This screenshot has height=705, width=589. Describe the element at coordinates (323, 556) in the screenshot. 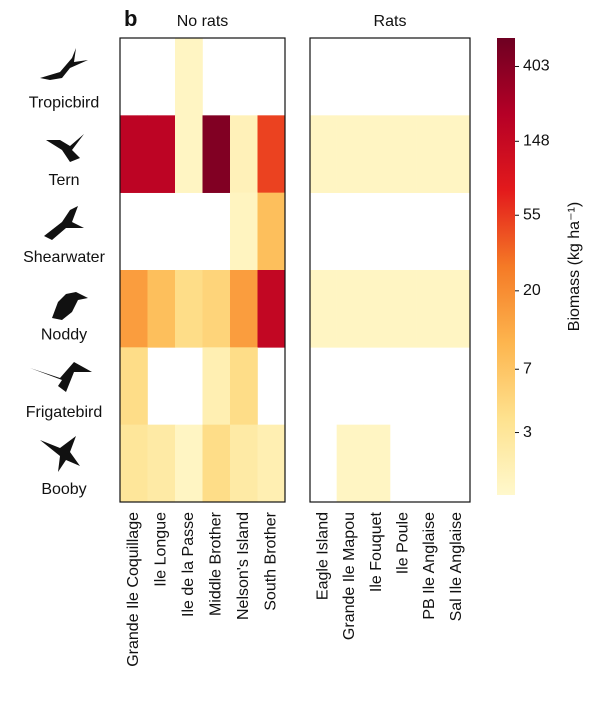

I see `column-label: Eagle Island` at that location.